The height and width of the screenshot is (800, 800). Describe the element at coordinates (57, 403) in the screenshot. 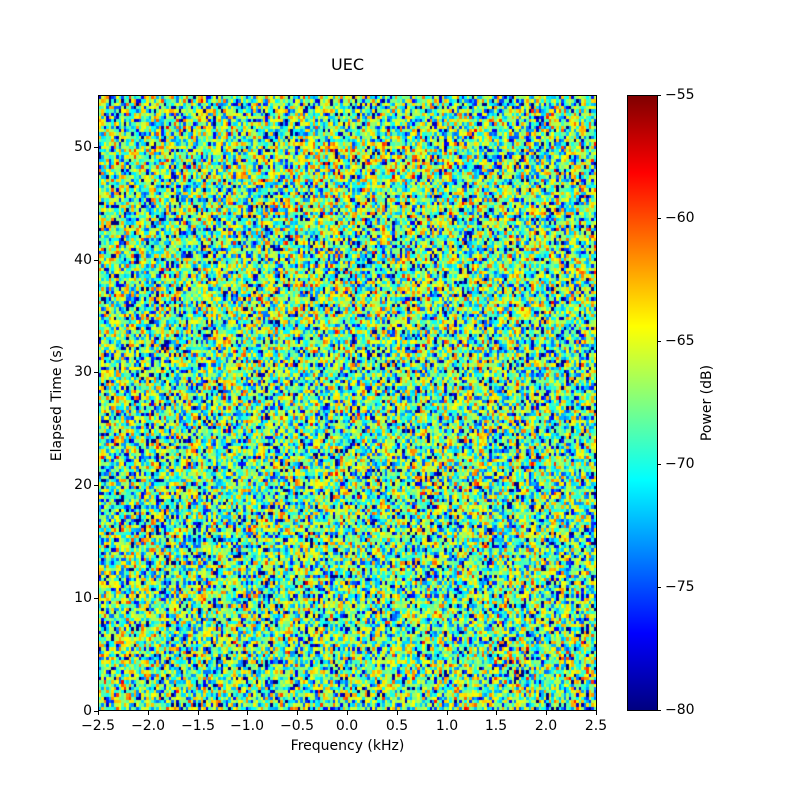

I see `y-axis-label: Elapsed Time (s)` at that location.